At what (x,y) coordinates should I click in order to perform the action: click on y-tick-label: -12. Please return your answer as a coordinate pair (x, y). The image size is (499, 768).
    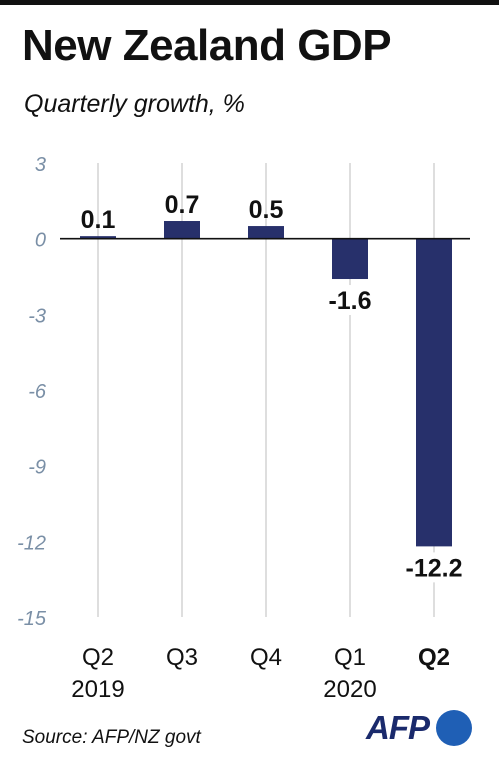
    Looking at the image, I should click on (31, 543).